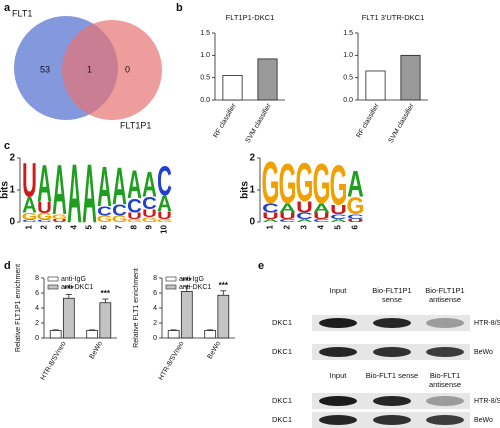 The image size is (500, 428). What do you see at coordinates (37, 308) in the screenshot?
I see `y-tick-label: 4` at bounding box center [37, 308].